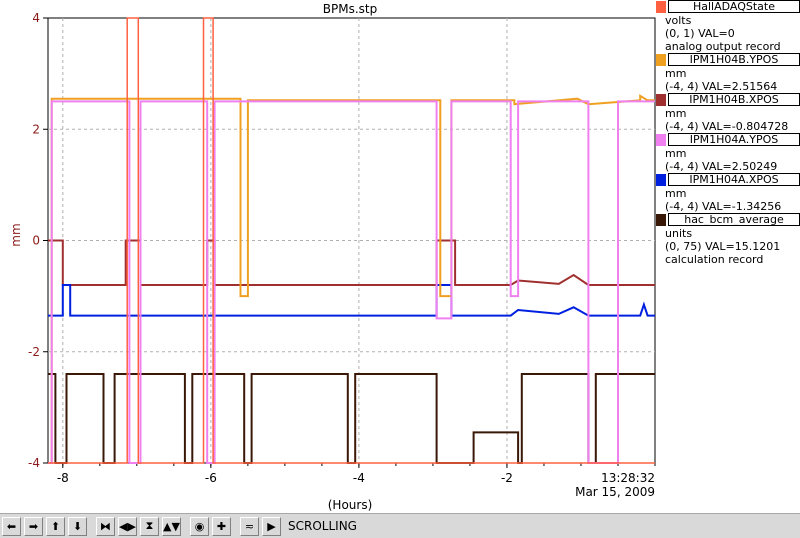 The image size is (800, 538). I want to click on zoom-out-y-button: ▲▼, so click(171, 526).